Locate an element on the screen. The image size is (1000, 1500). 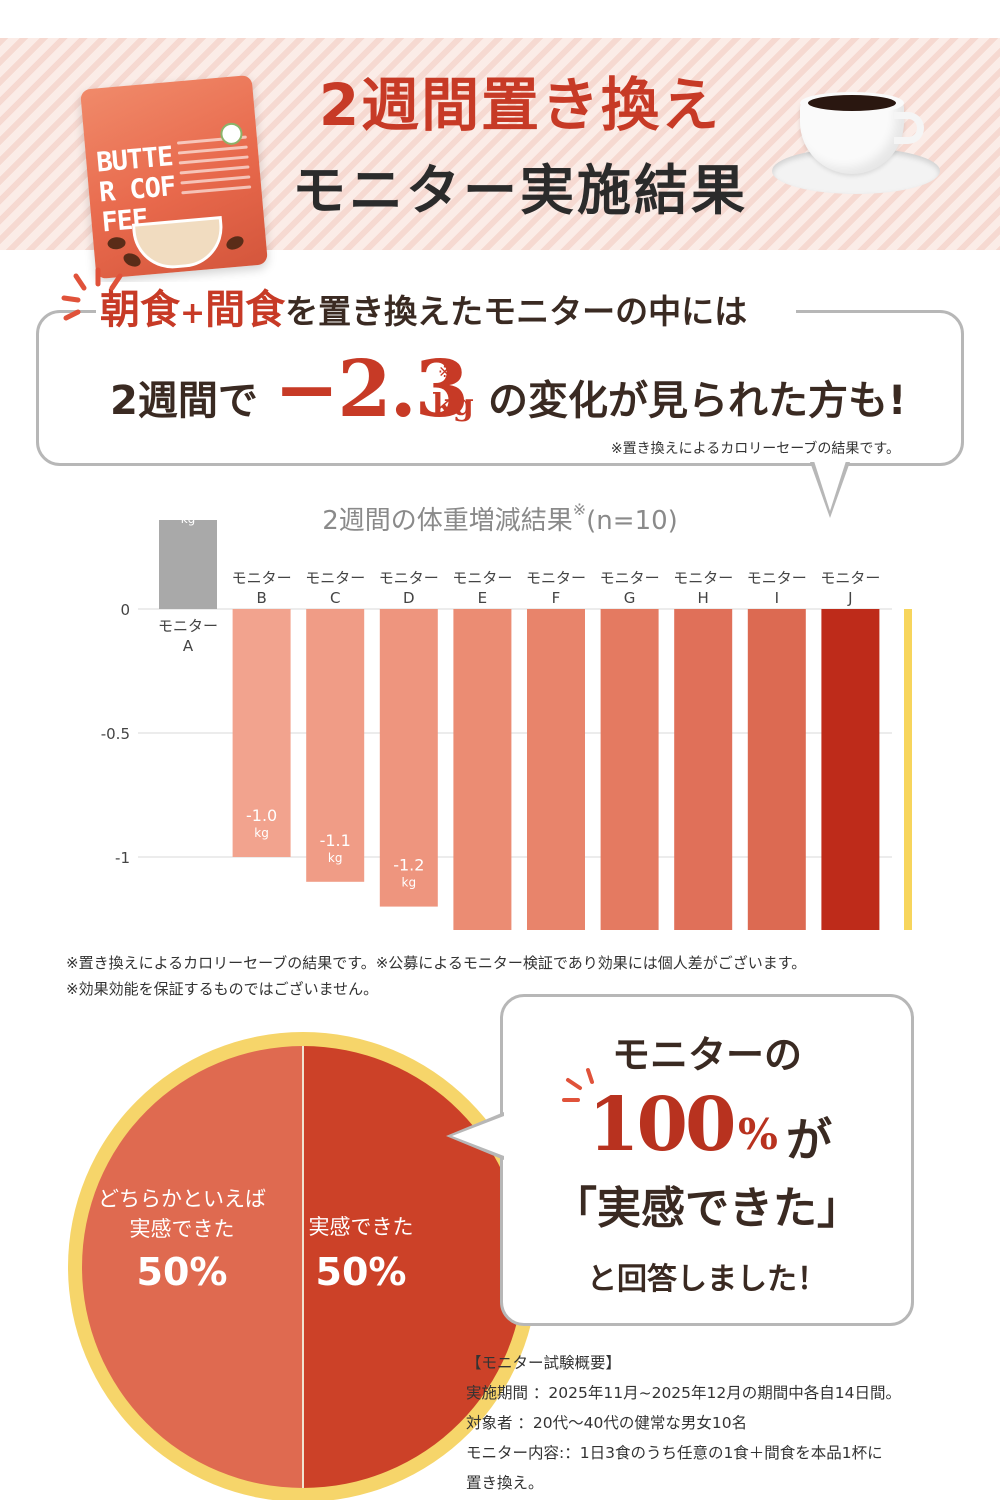
bar-monitor-e is located at coordinates (482, 769).